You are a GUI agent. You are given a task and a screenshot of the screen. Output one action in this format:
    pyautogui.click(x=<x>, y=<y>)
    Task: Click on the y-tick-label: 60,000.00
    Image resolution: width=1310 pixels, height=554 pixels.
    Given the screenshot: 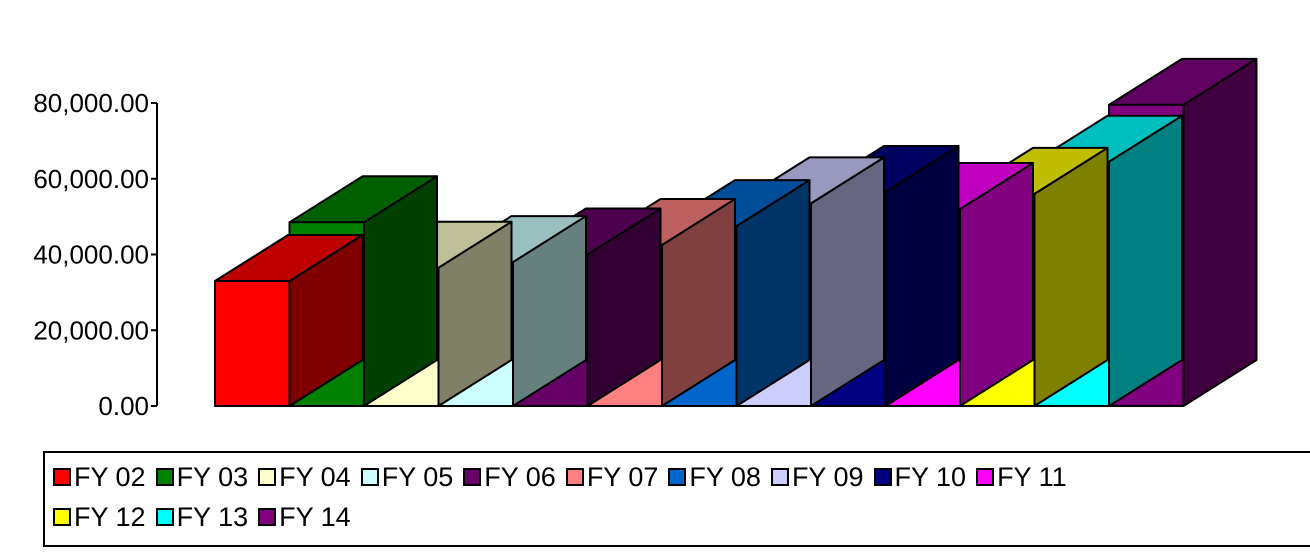 What is the action you would take?
    pyautogui.click(x=91, y=179)
    